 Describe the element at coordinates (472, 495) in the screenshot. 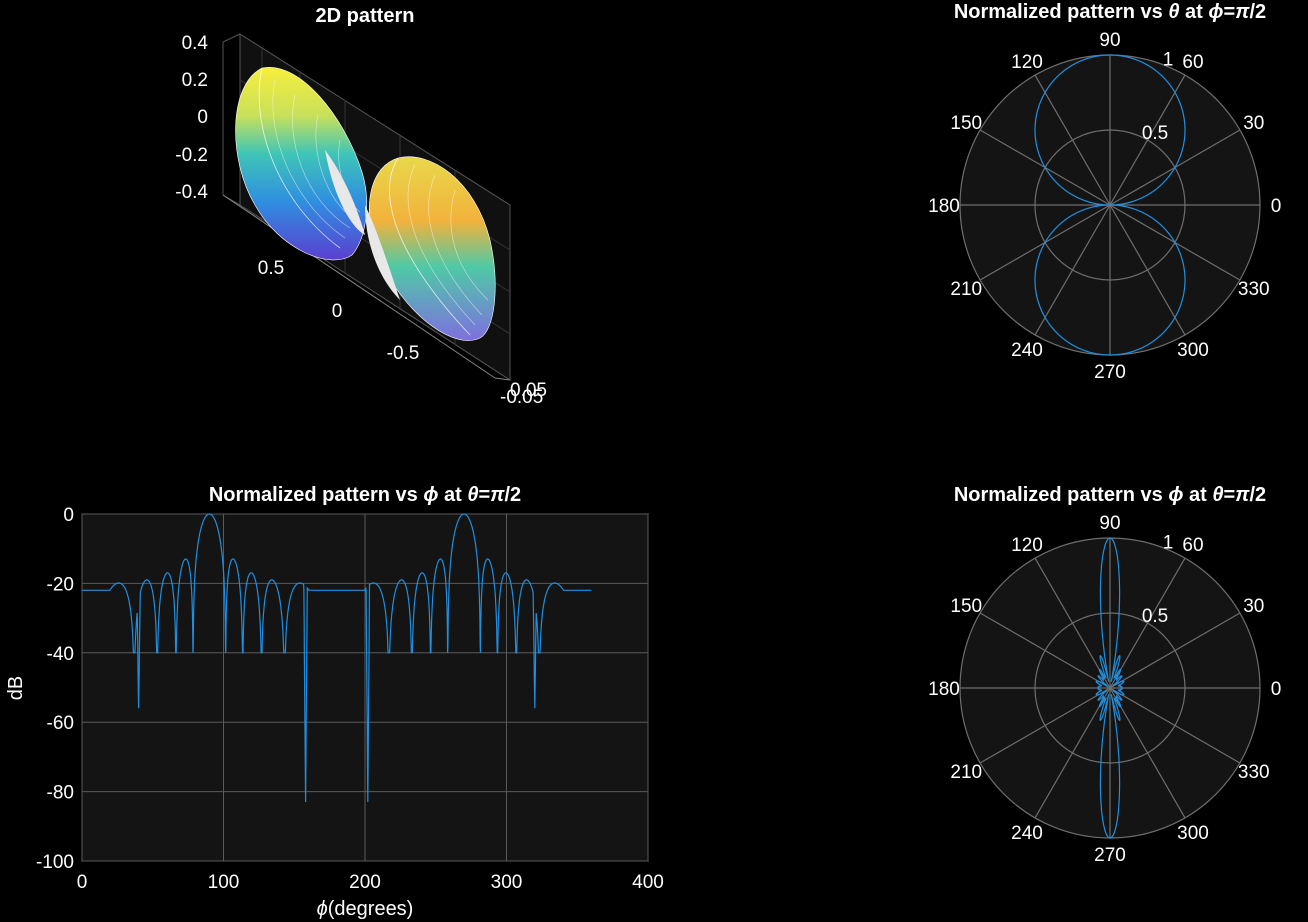

I see `title-part: θ` at that location.